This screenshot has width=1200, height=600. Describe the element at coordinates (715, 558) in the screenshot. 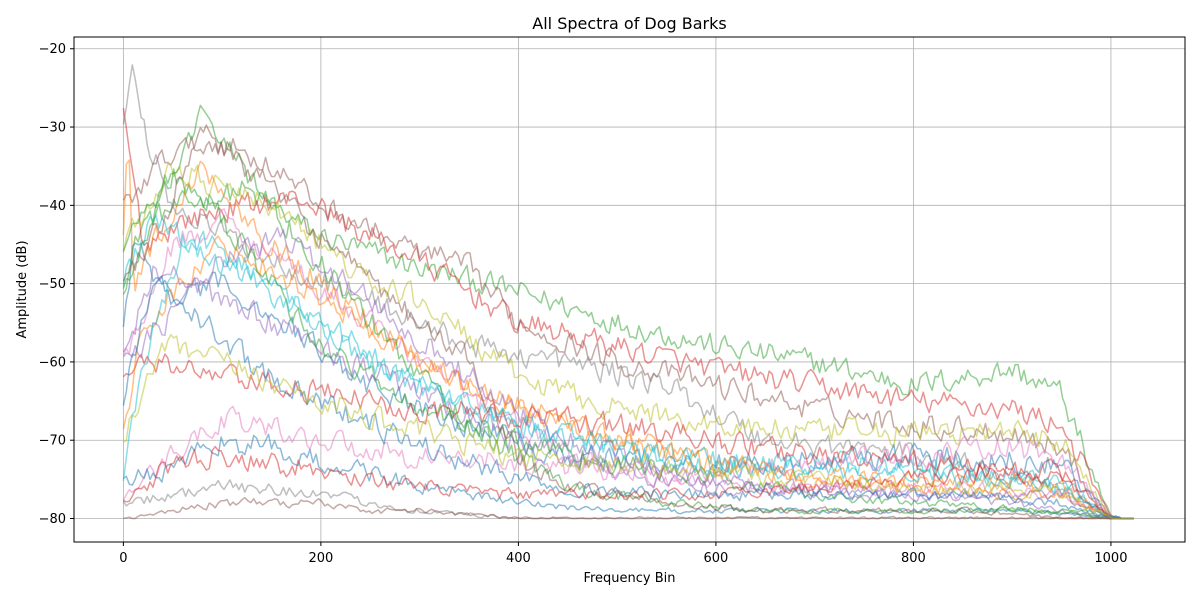

I see `x-tick-label: 600` at that location.